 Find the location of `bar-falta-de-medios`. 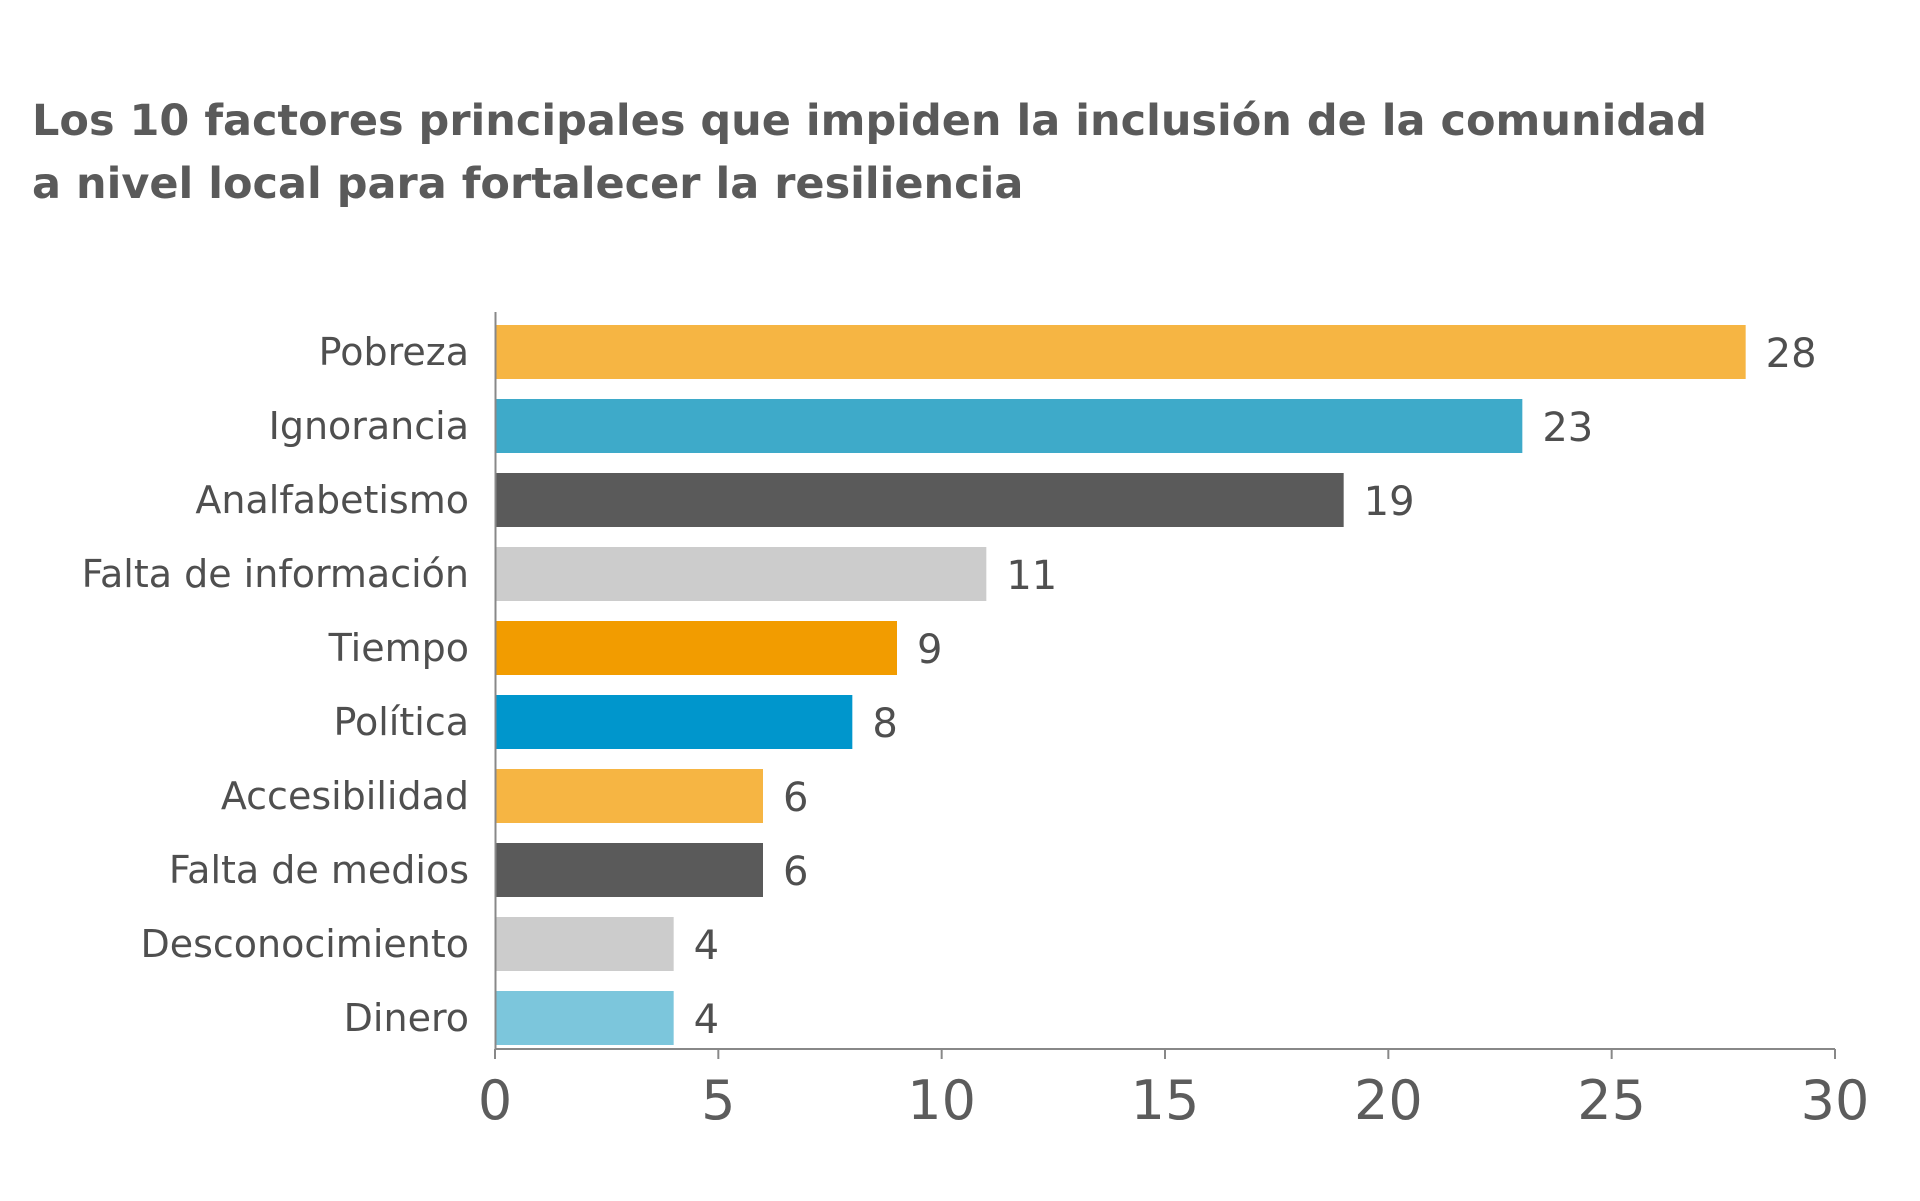

bar-falta-de-medios is located at coordinates (629, 870).